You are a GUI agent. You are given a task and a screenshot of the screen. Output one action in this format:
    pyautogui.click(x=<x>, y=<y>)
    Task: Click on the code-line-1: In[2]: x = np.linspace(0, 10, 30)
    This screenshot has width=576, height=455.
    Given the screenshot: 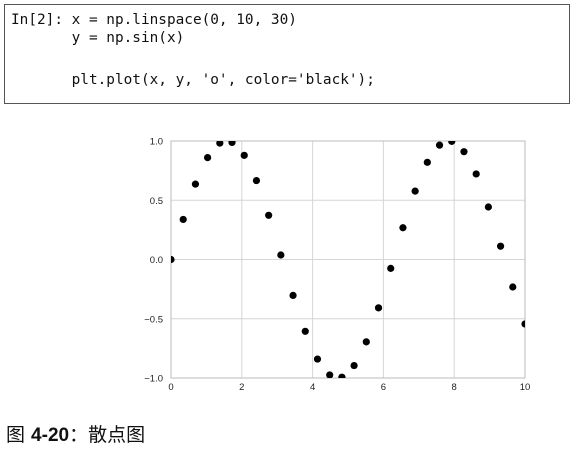 What is the action you would take?
    pyautogui.click(x=154, y=20)
    